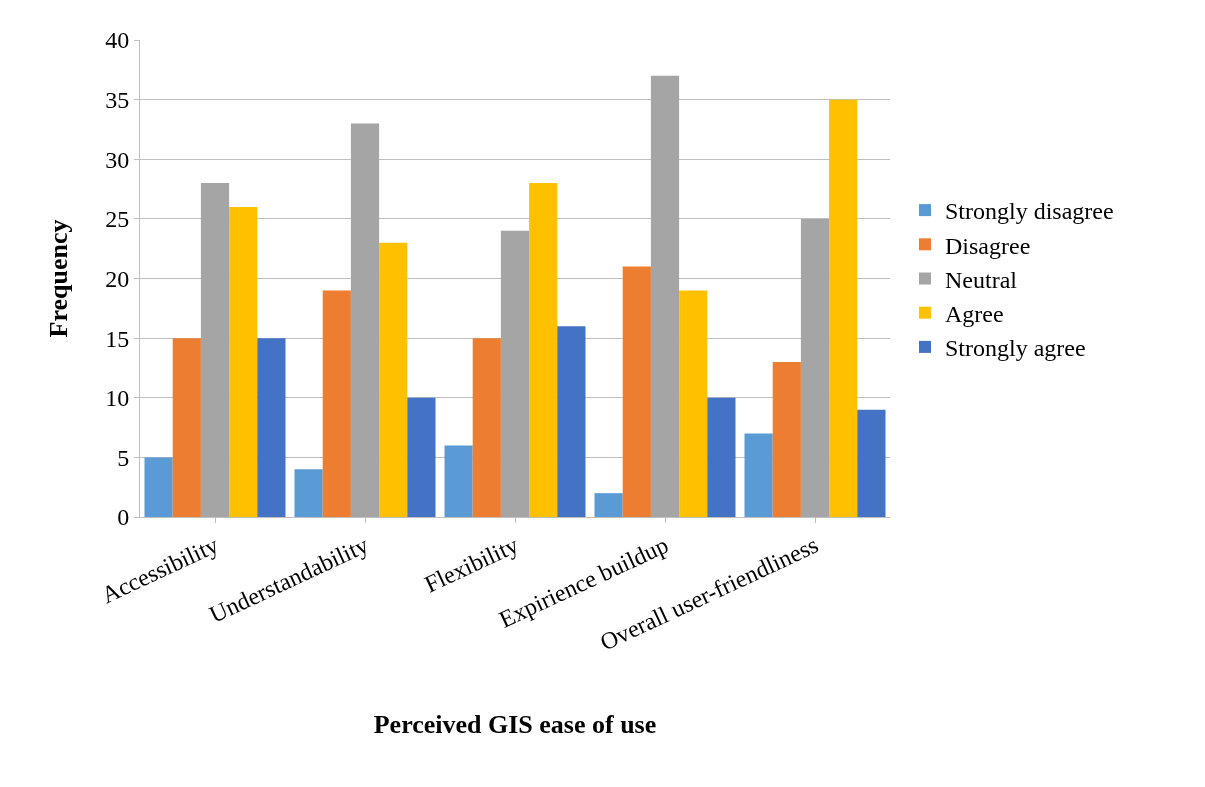  I want to click on legend-label: Neutral, so click(981, 279).